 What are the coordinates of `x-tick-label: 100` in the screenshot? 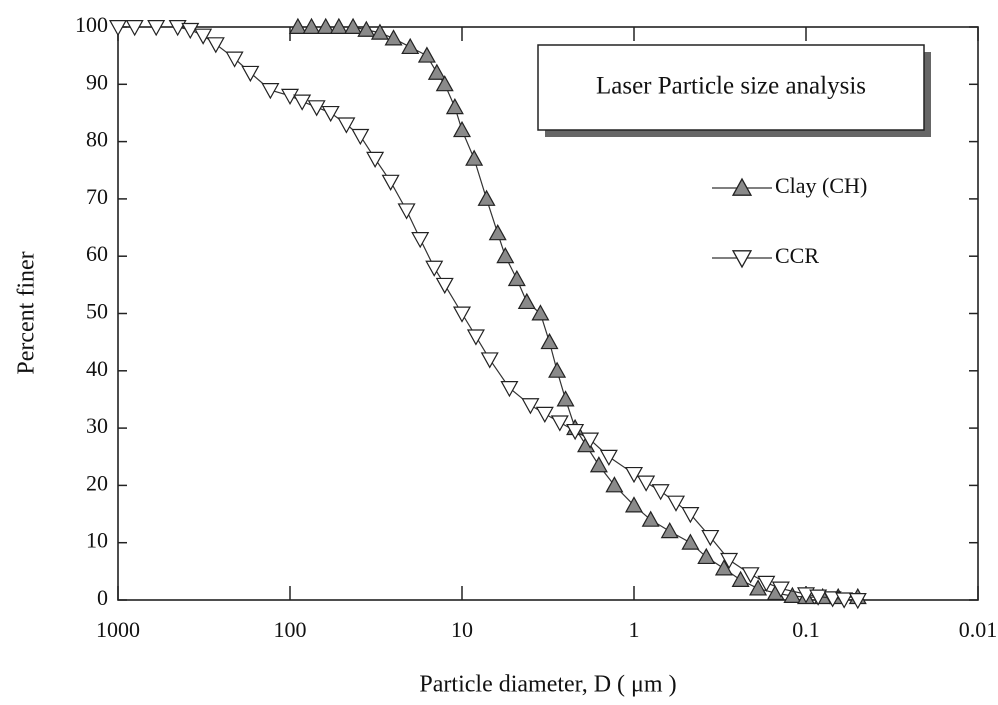 It's located at (290, 629).